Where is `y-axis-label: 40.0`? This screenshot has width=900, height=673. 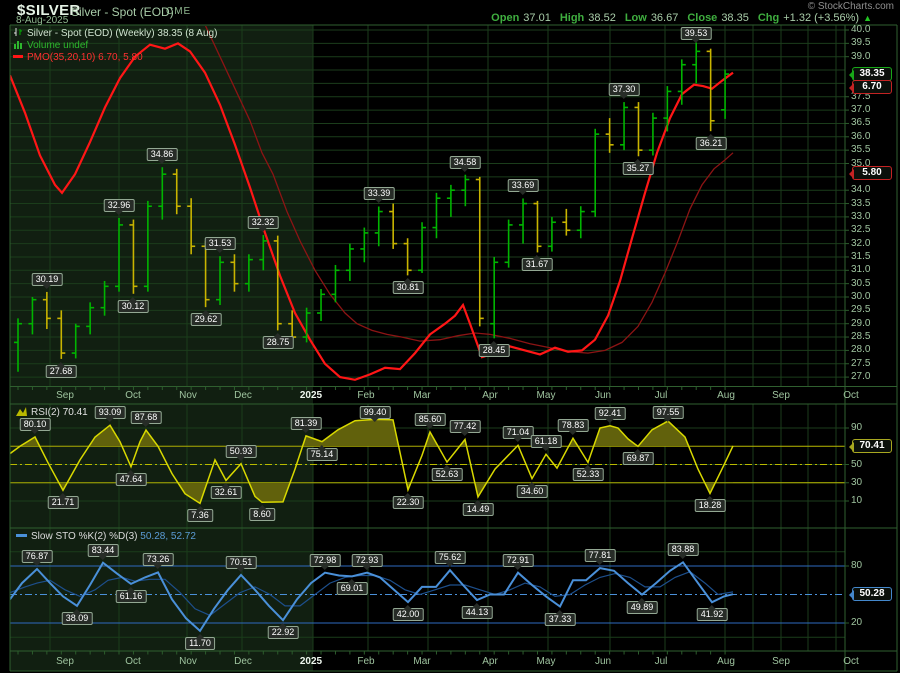
y-axis-label: 40.0 is located at coordinates (861, 29).